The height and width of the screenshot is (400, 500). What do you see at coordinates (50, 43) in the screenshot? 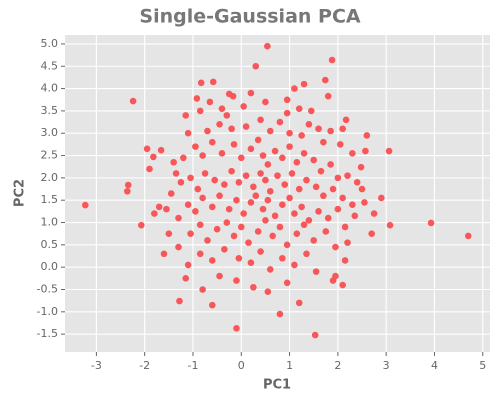
I see `y-tick-label: 5.0` at bounding box center [50, 43].